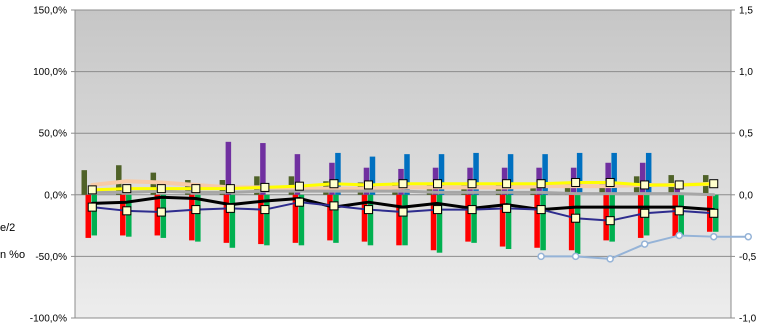  What do you see at coordinates (748, 257) in the screenshot?
I see `y2-tick-label: -0,5` at bounding box center [748, 257].